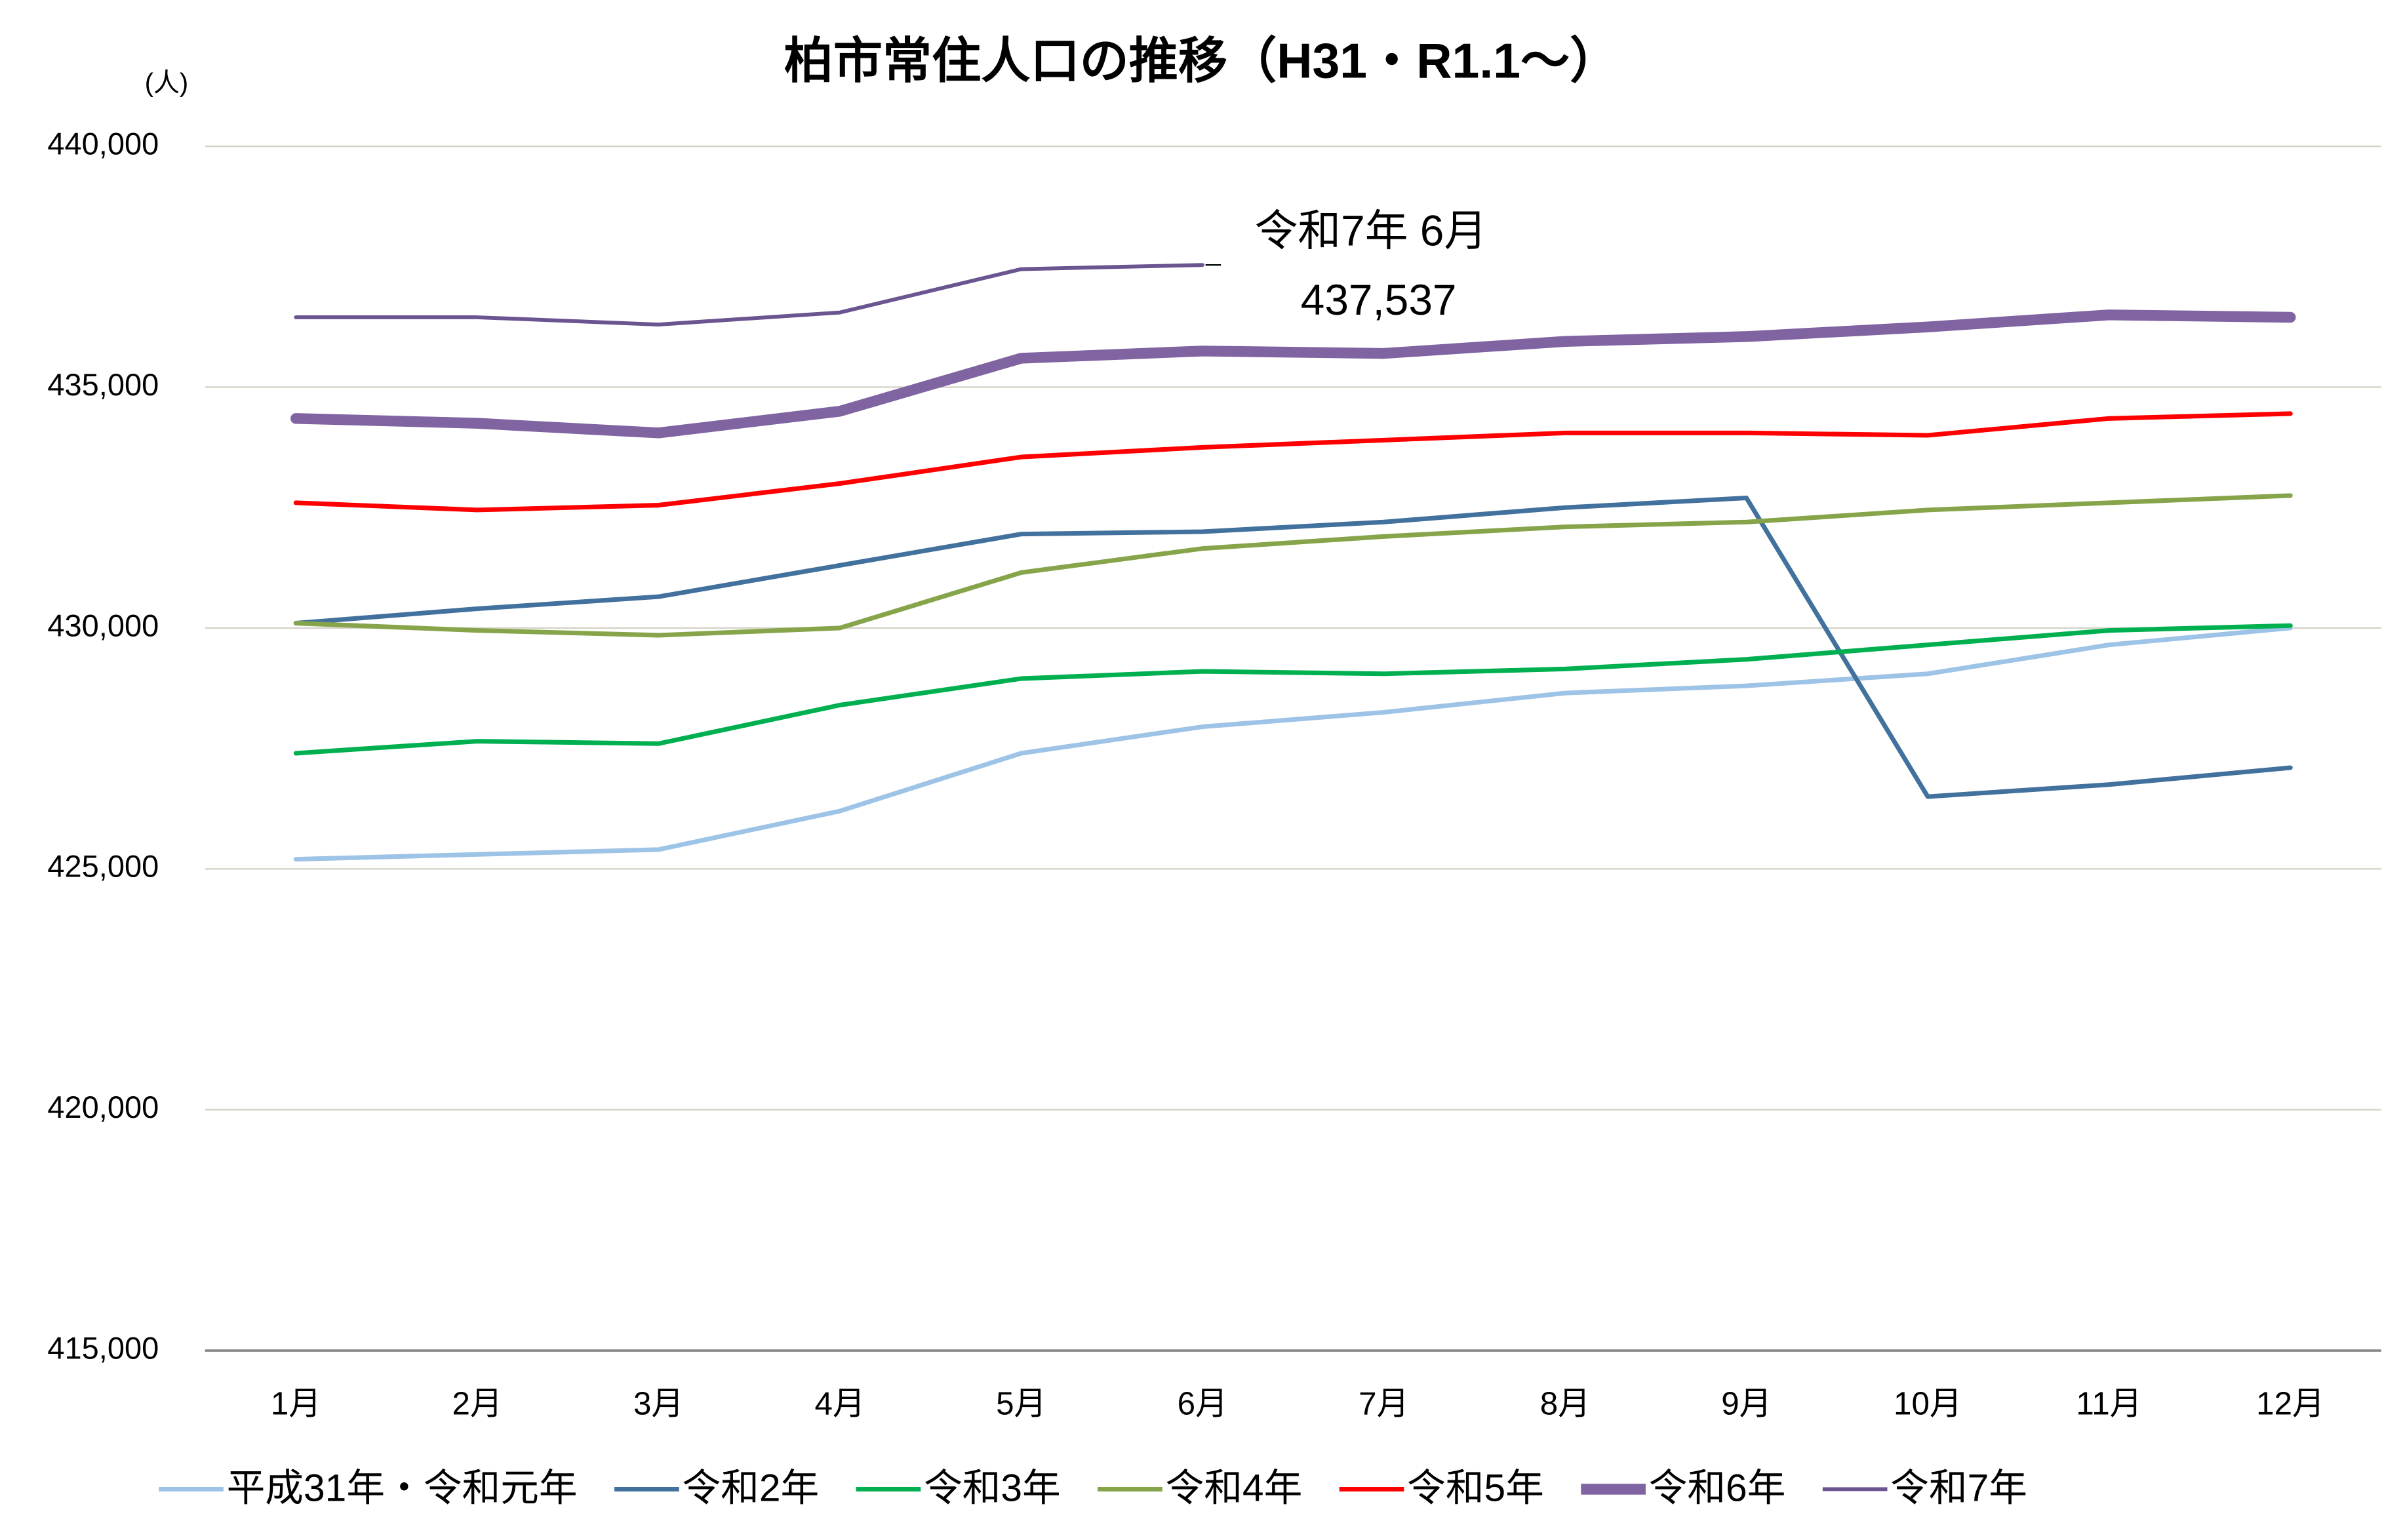 The width and height of the screenshot is (2403, 1540). What do you see at coordinates (103, 1347) in the screenshot?
I see `y-tick-label: 415,000` at bounding box center [103, 1347].